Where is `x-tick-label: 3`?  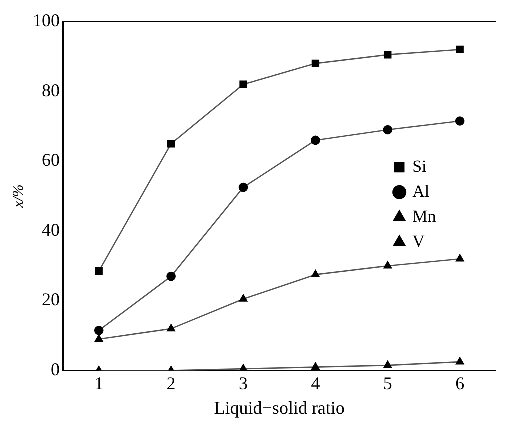
x-tick-label: 3 is located at coordinates (243, 383).